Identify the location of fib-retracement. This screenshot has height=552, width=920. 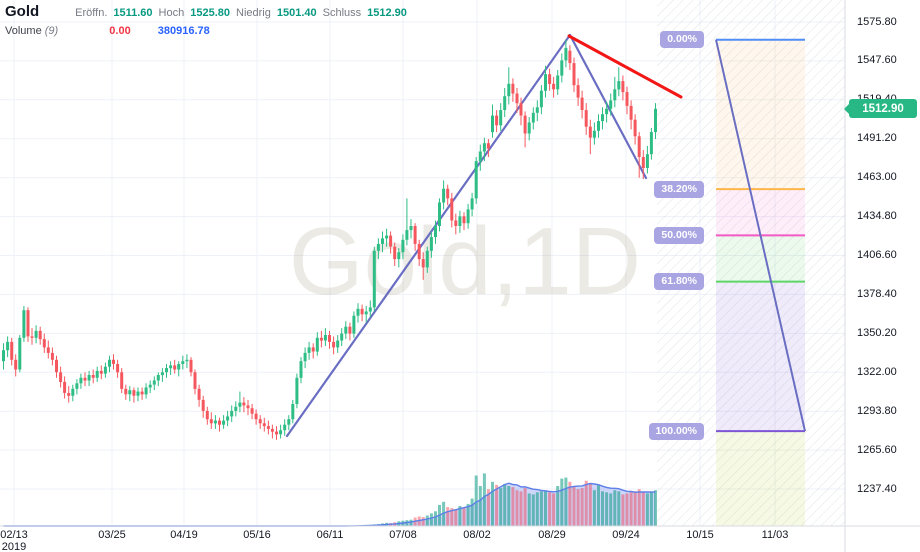
(760, 282).